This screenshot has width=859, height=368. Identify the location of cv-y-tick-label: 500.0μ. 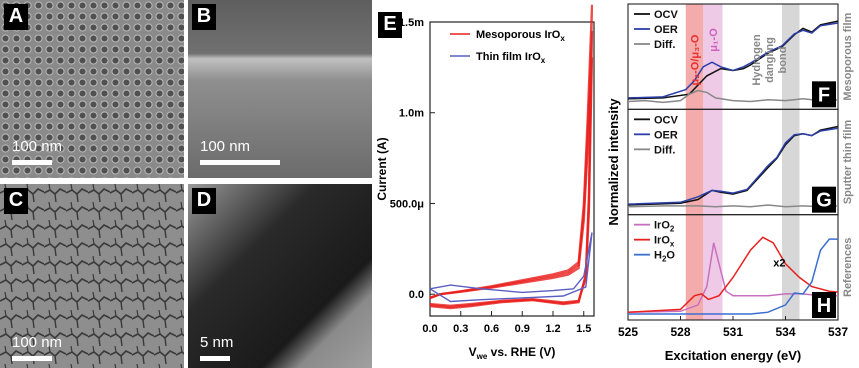
(407, 204).